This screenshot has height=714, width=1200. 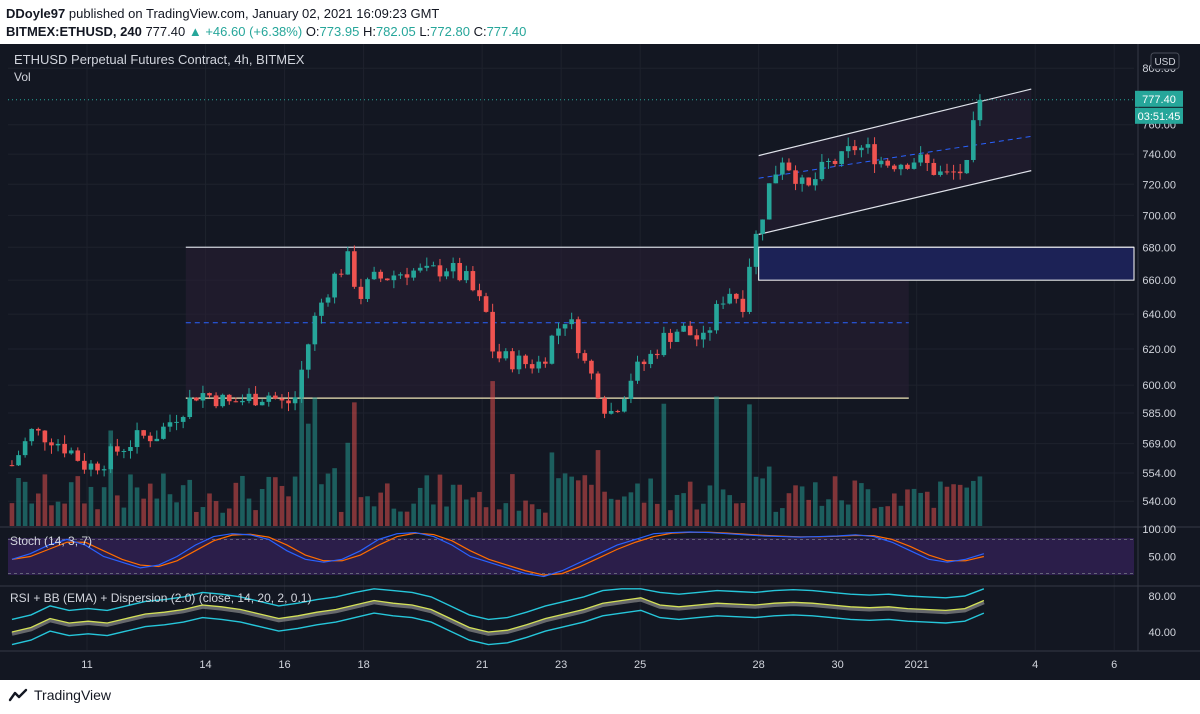 What do you see at coordinates (946, 263) in the screenshot?
I see `supply-zone` at bounding box center [946, 263].